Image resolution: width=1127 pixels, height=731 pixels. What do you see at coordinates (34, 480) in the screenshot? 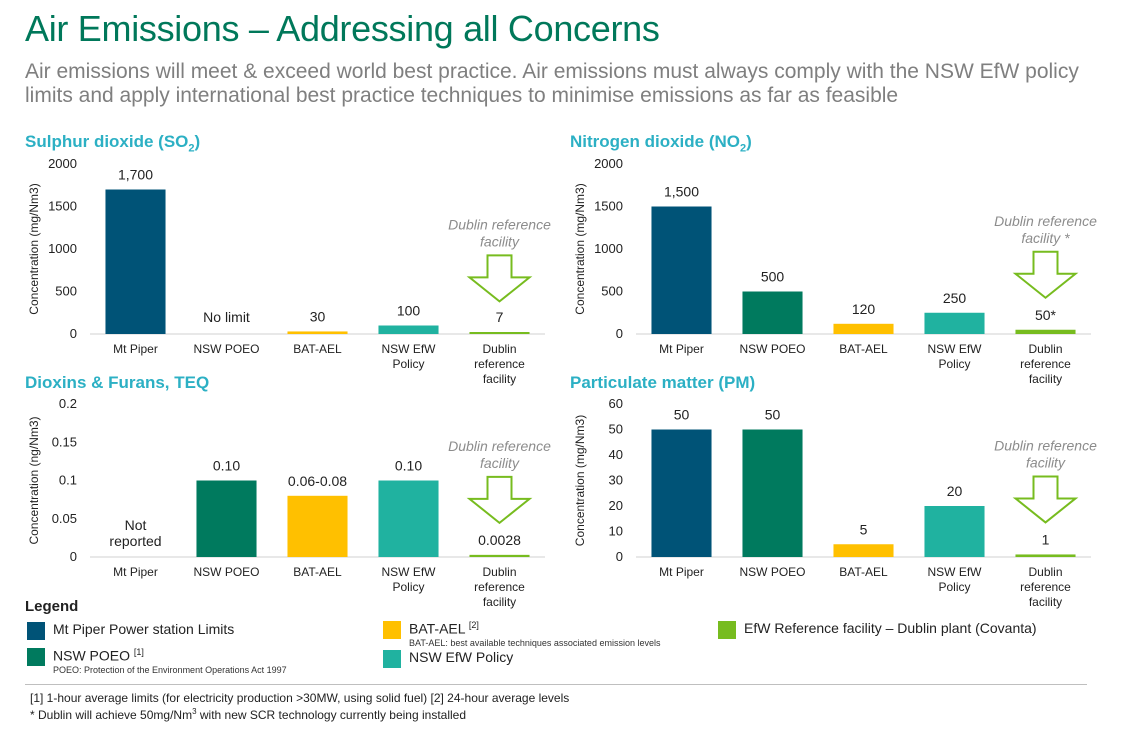
I see `y-axis-label: Concentration (ng/Nm3)` at bounding box center [34, 480].